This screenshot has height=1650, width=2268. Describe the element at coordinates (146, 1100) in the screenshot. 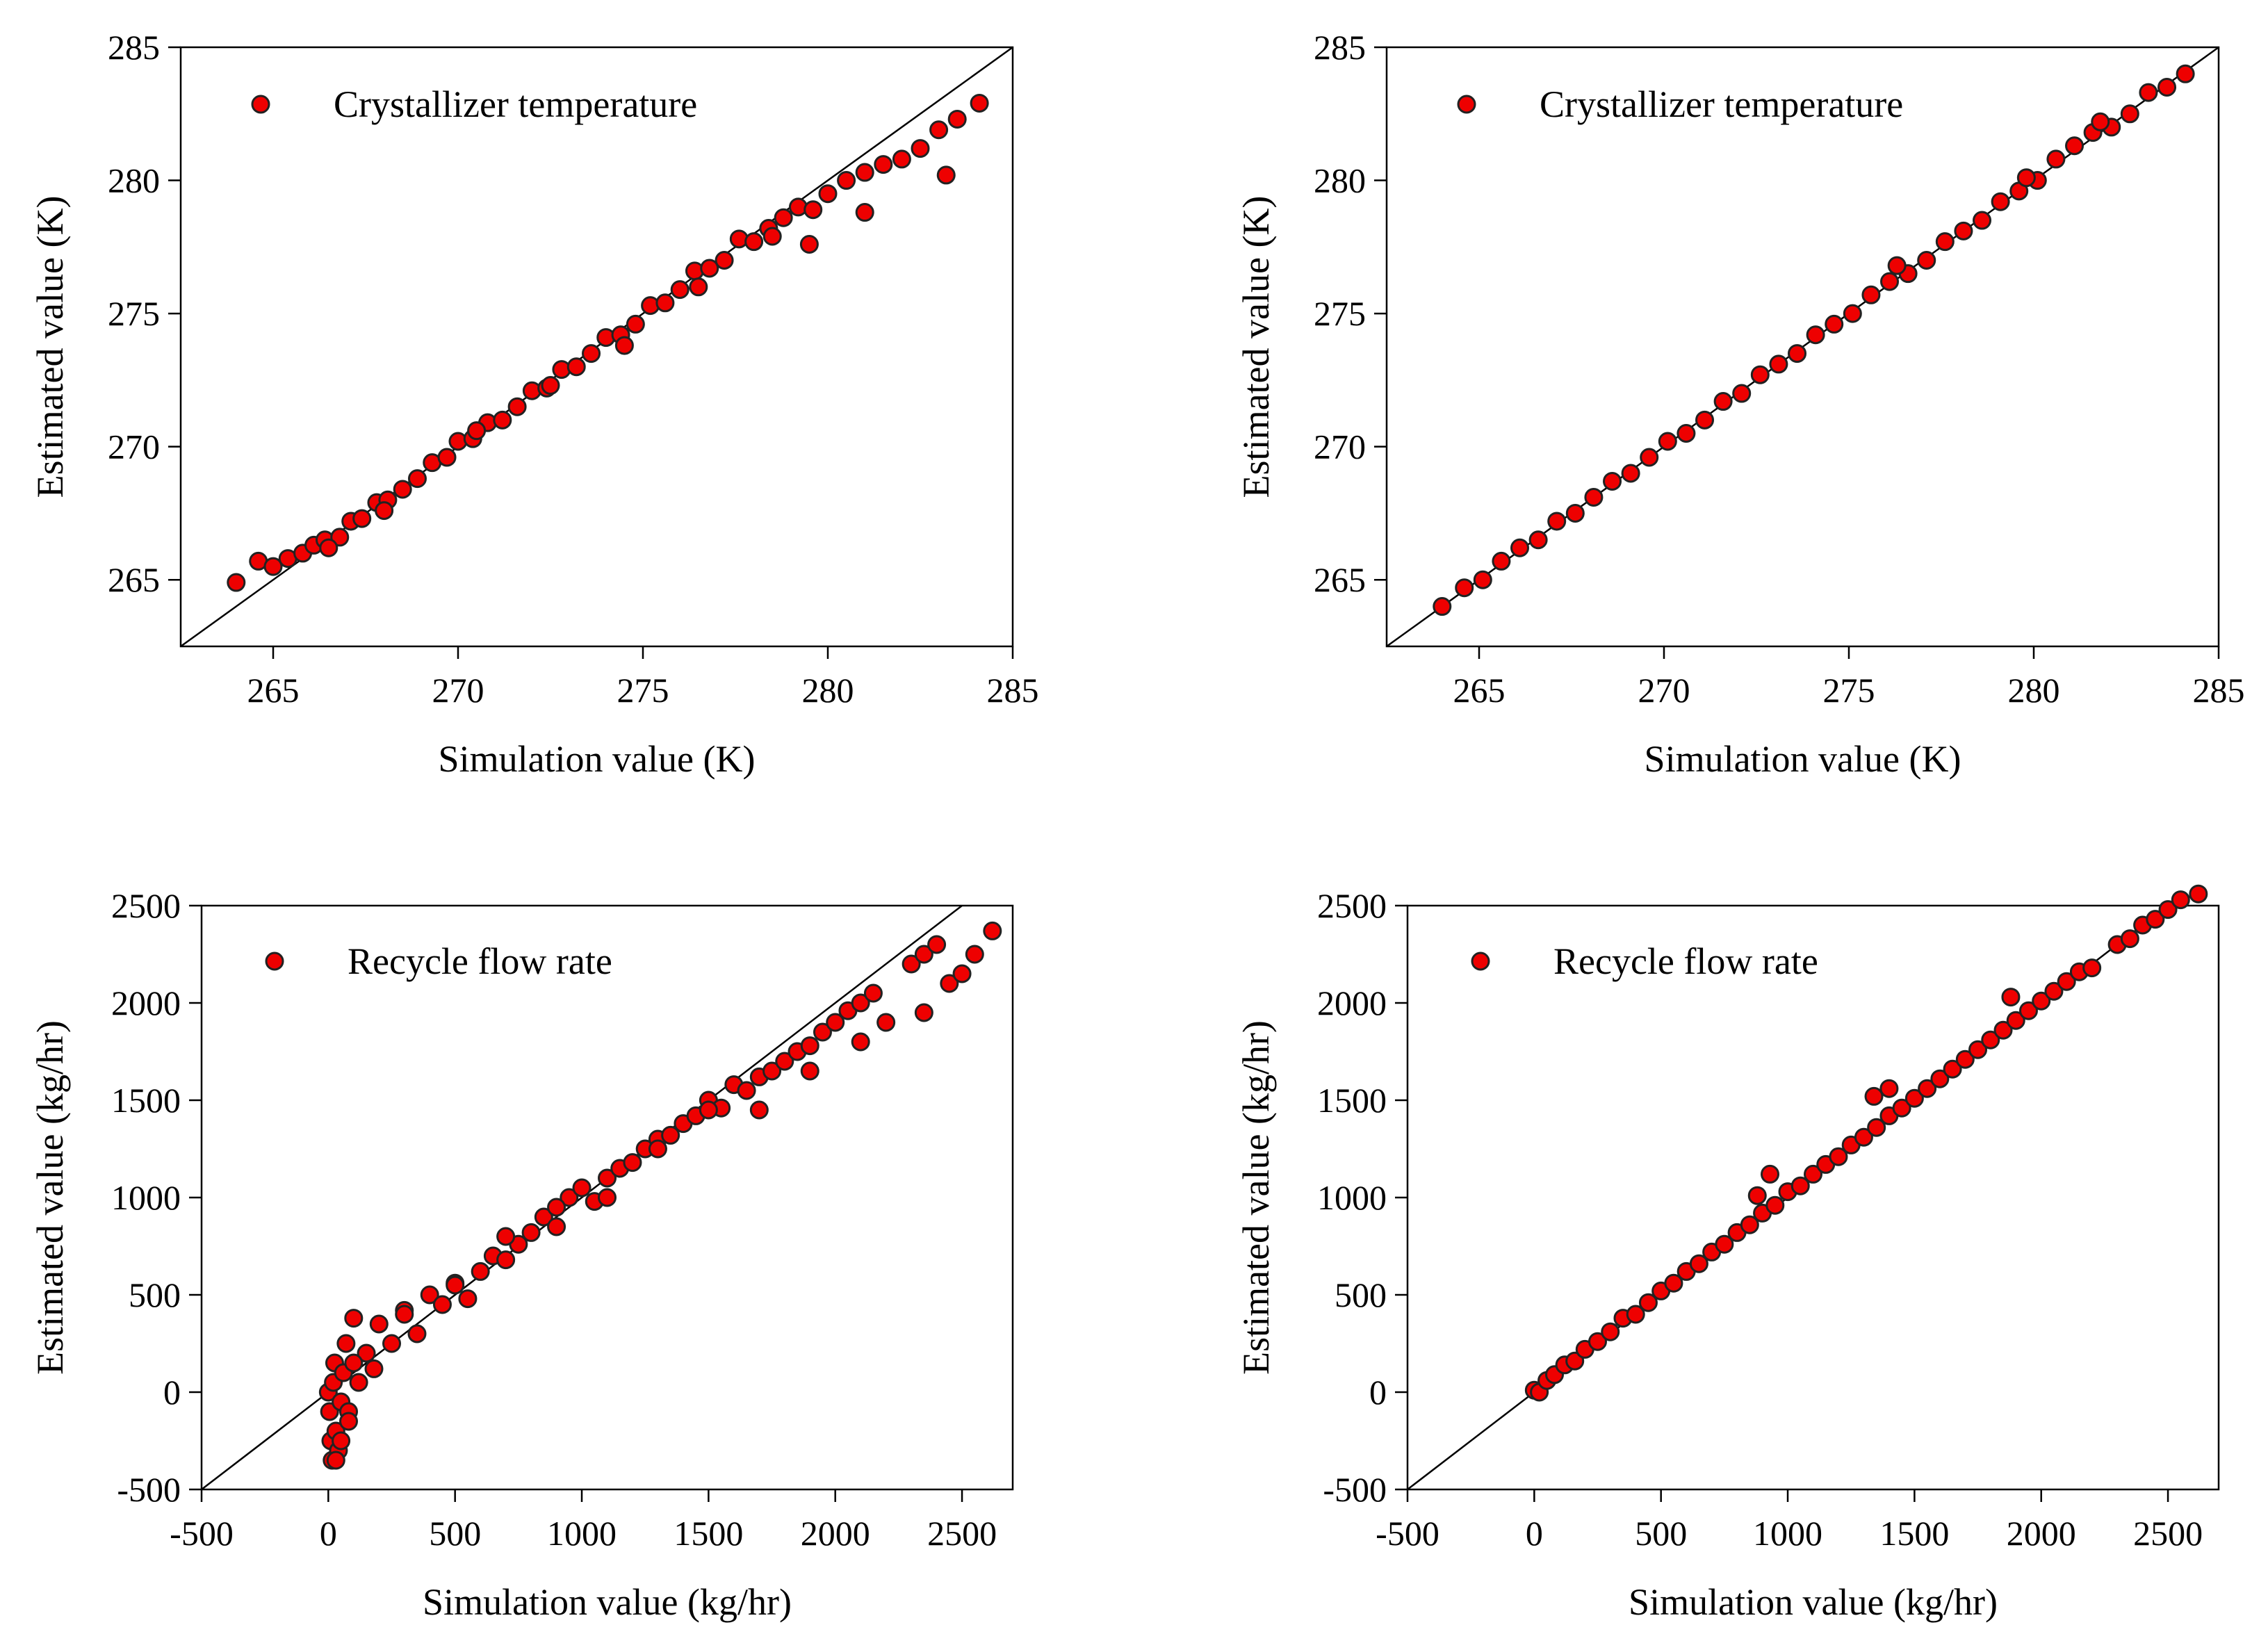

I see `y-tick-label: 1500` at that location.